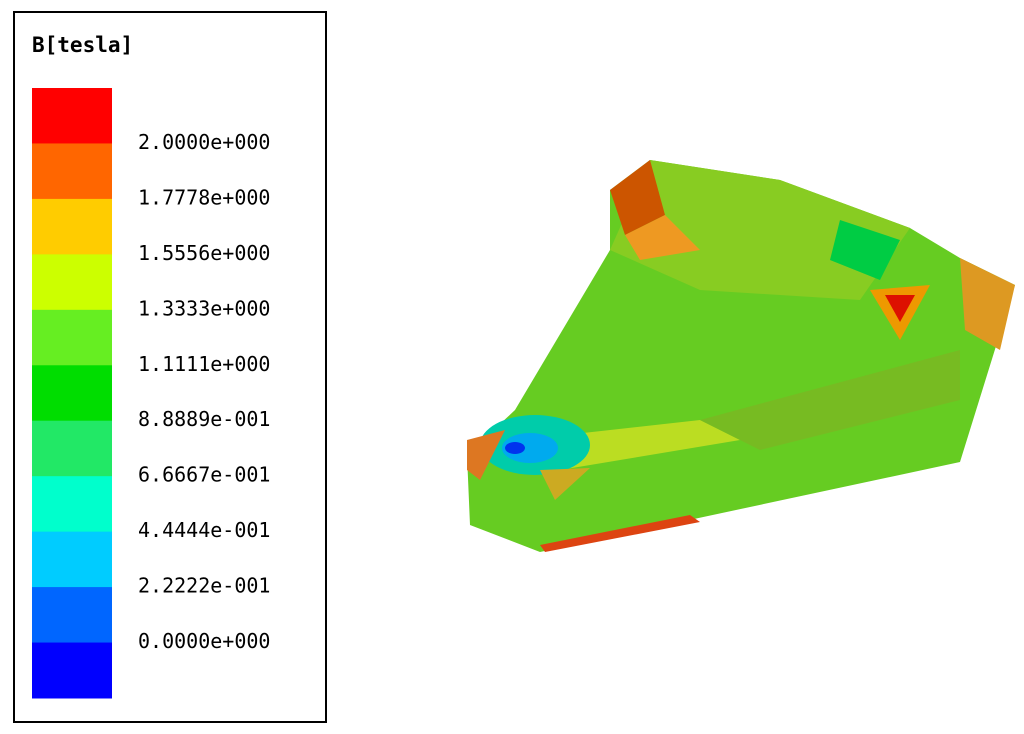  What do you see at coordinates (204, 253) in the screenshot?
I see `legend-label: 1.5556e+000` at bounding box center [204, 253].